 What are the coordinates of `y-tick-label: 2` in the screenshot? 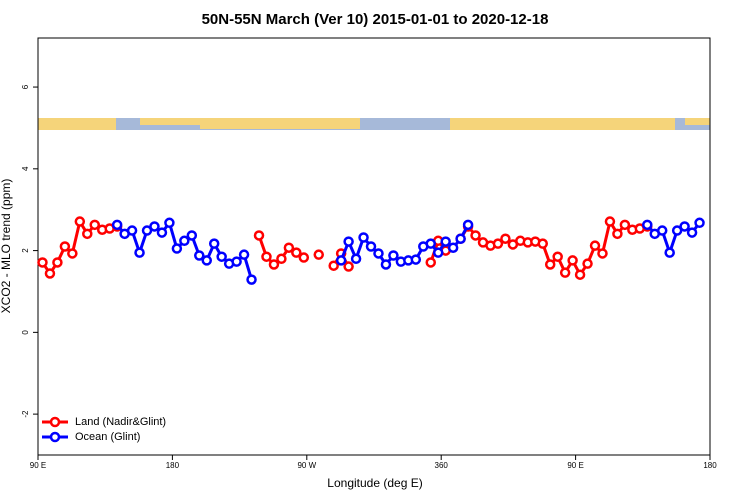 It's located at (25, 250).